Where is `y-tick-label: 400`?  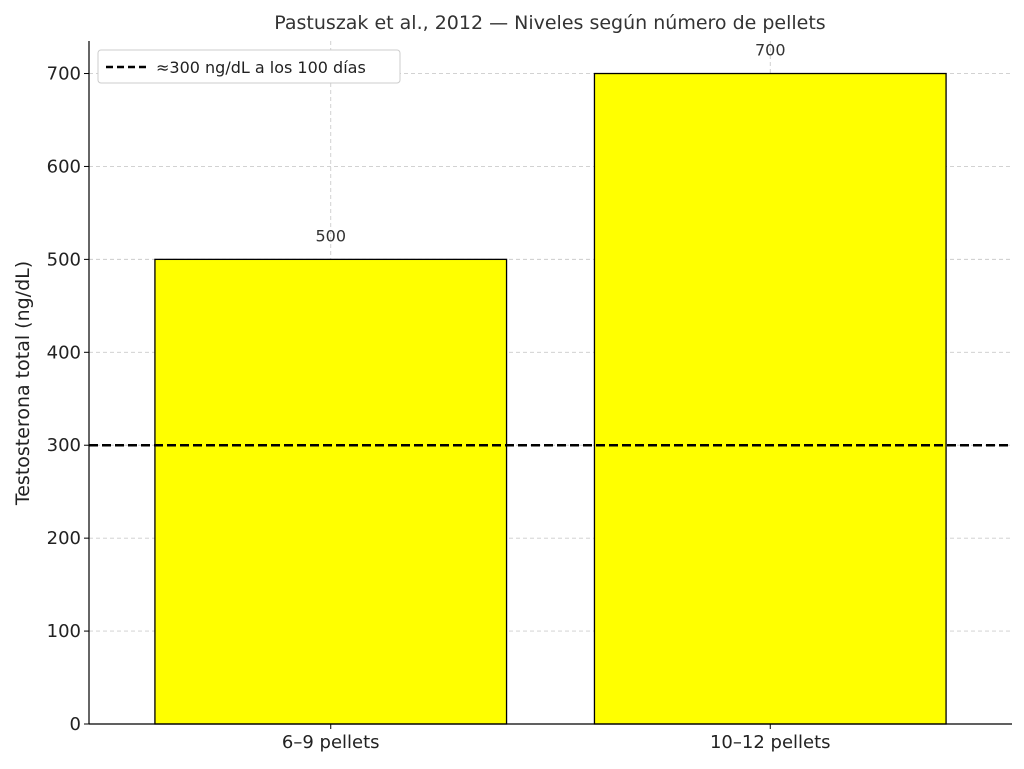
y-tick-label: 400 is located at coordinates (64, 352).